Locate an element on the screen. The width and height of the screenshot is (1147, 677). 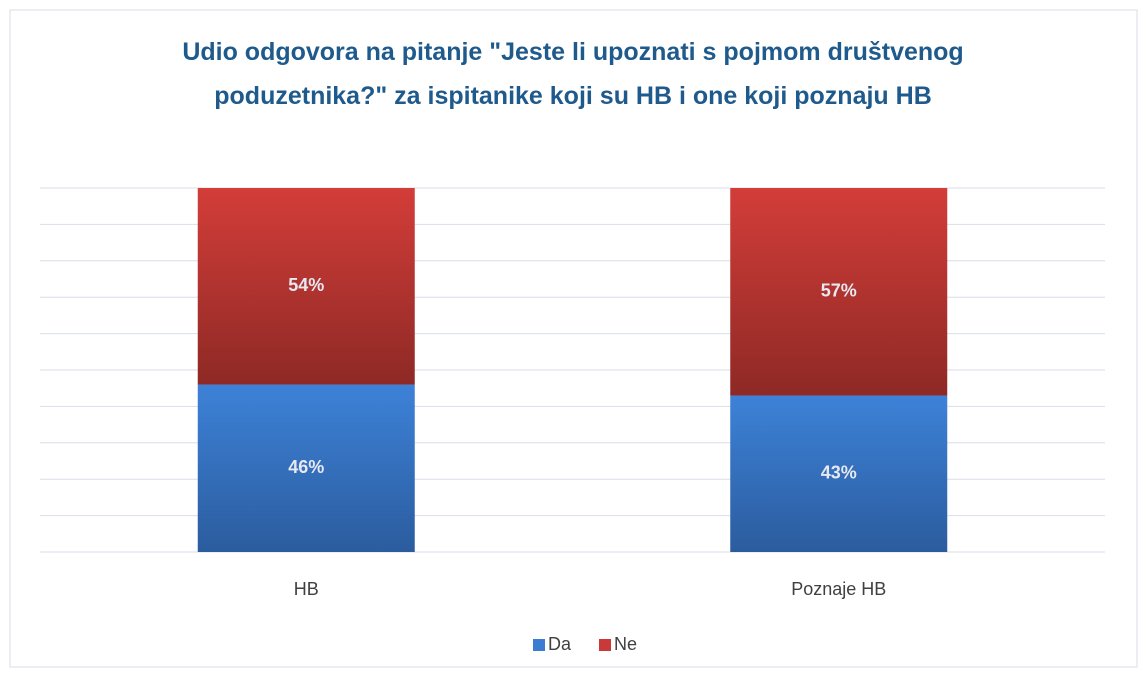
data-label: 43% is located at coordinates (839, 472).